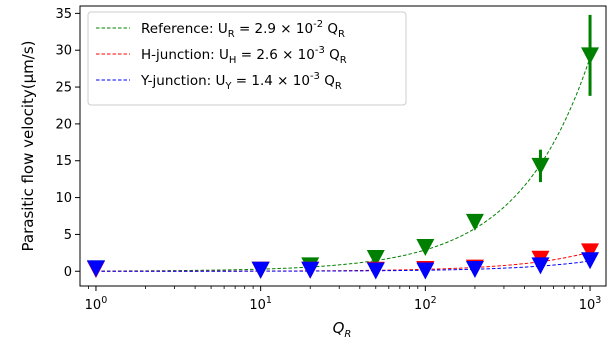 This screenshot has width=615, height=347. What do you see at coordinates (425, 304) in the screenshot?
I see `x-tick-label: 10²` at bounding box center [425, 304].